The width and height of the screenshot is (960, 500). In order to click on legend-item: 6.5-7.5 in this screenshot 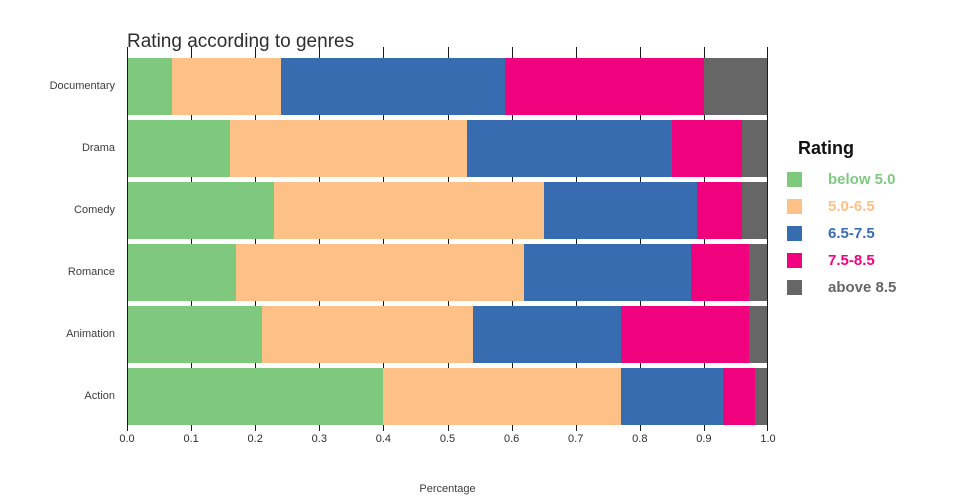, I will do `click(872, 233)`.